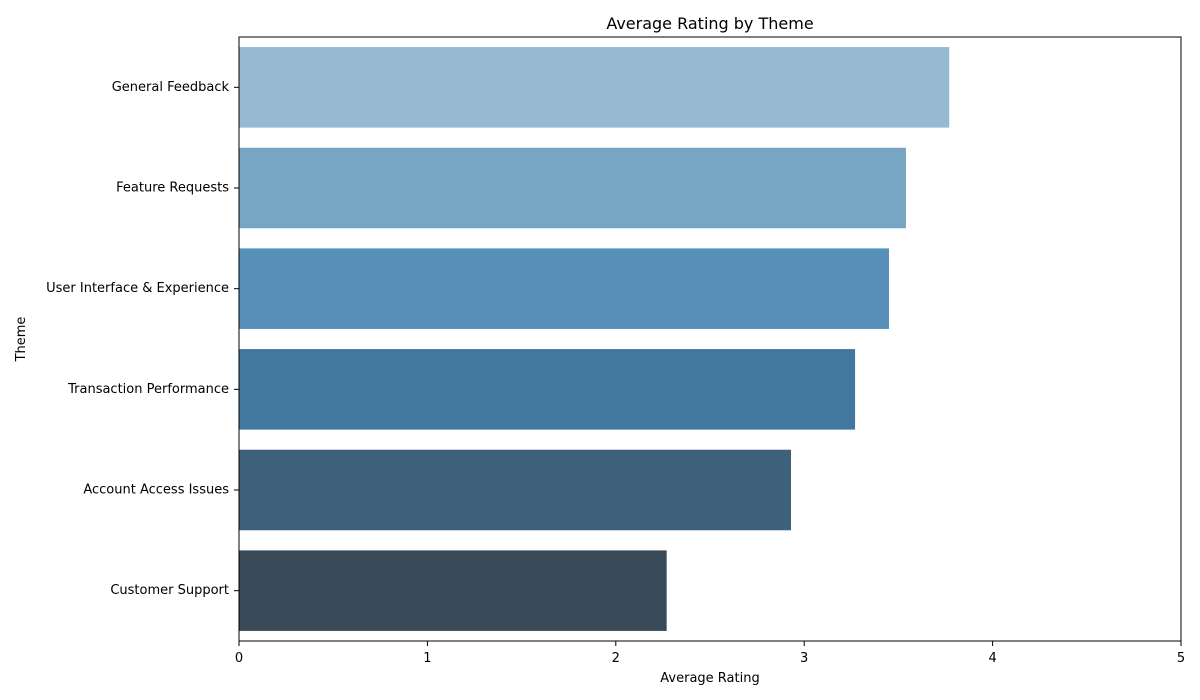 This screenshot has width=1200, height=700. What do you see at coordinates (804, 658) in the screenshot?
I see `x-tick-label: 3` at bounding box center [804, 658].